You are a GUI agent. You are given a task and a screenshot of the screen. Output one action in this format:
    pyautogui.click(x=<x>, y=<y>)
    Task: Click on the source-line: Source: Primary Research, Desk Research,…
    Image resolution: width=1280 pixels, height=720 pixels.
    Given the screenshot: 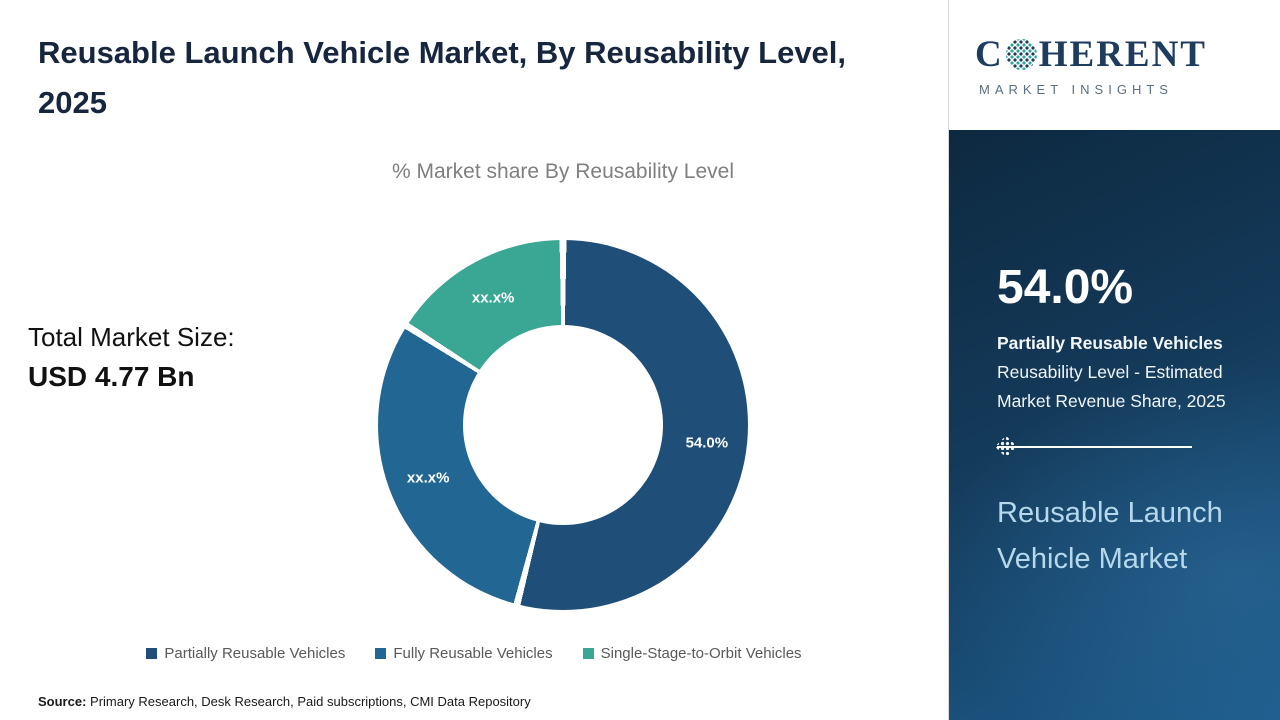 What is the action you would take?
    pyautogui.click(x=284, y=701)
    